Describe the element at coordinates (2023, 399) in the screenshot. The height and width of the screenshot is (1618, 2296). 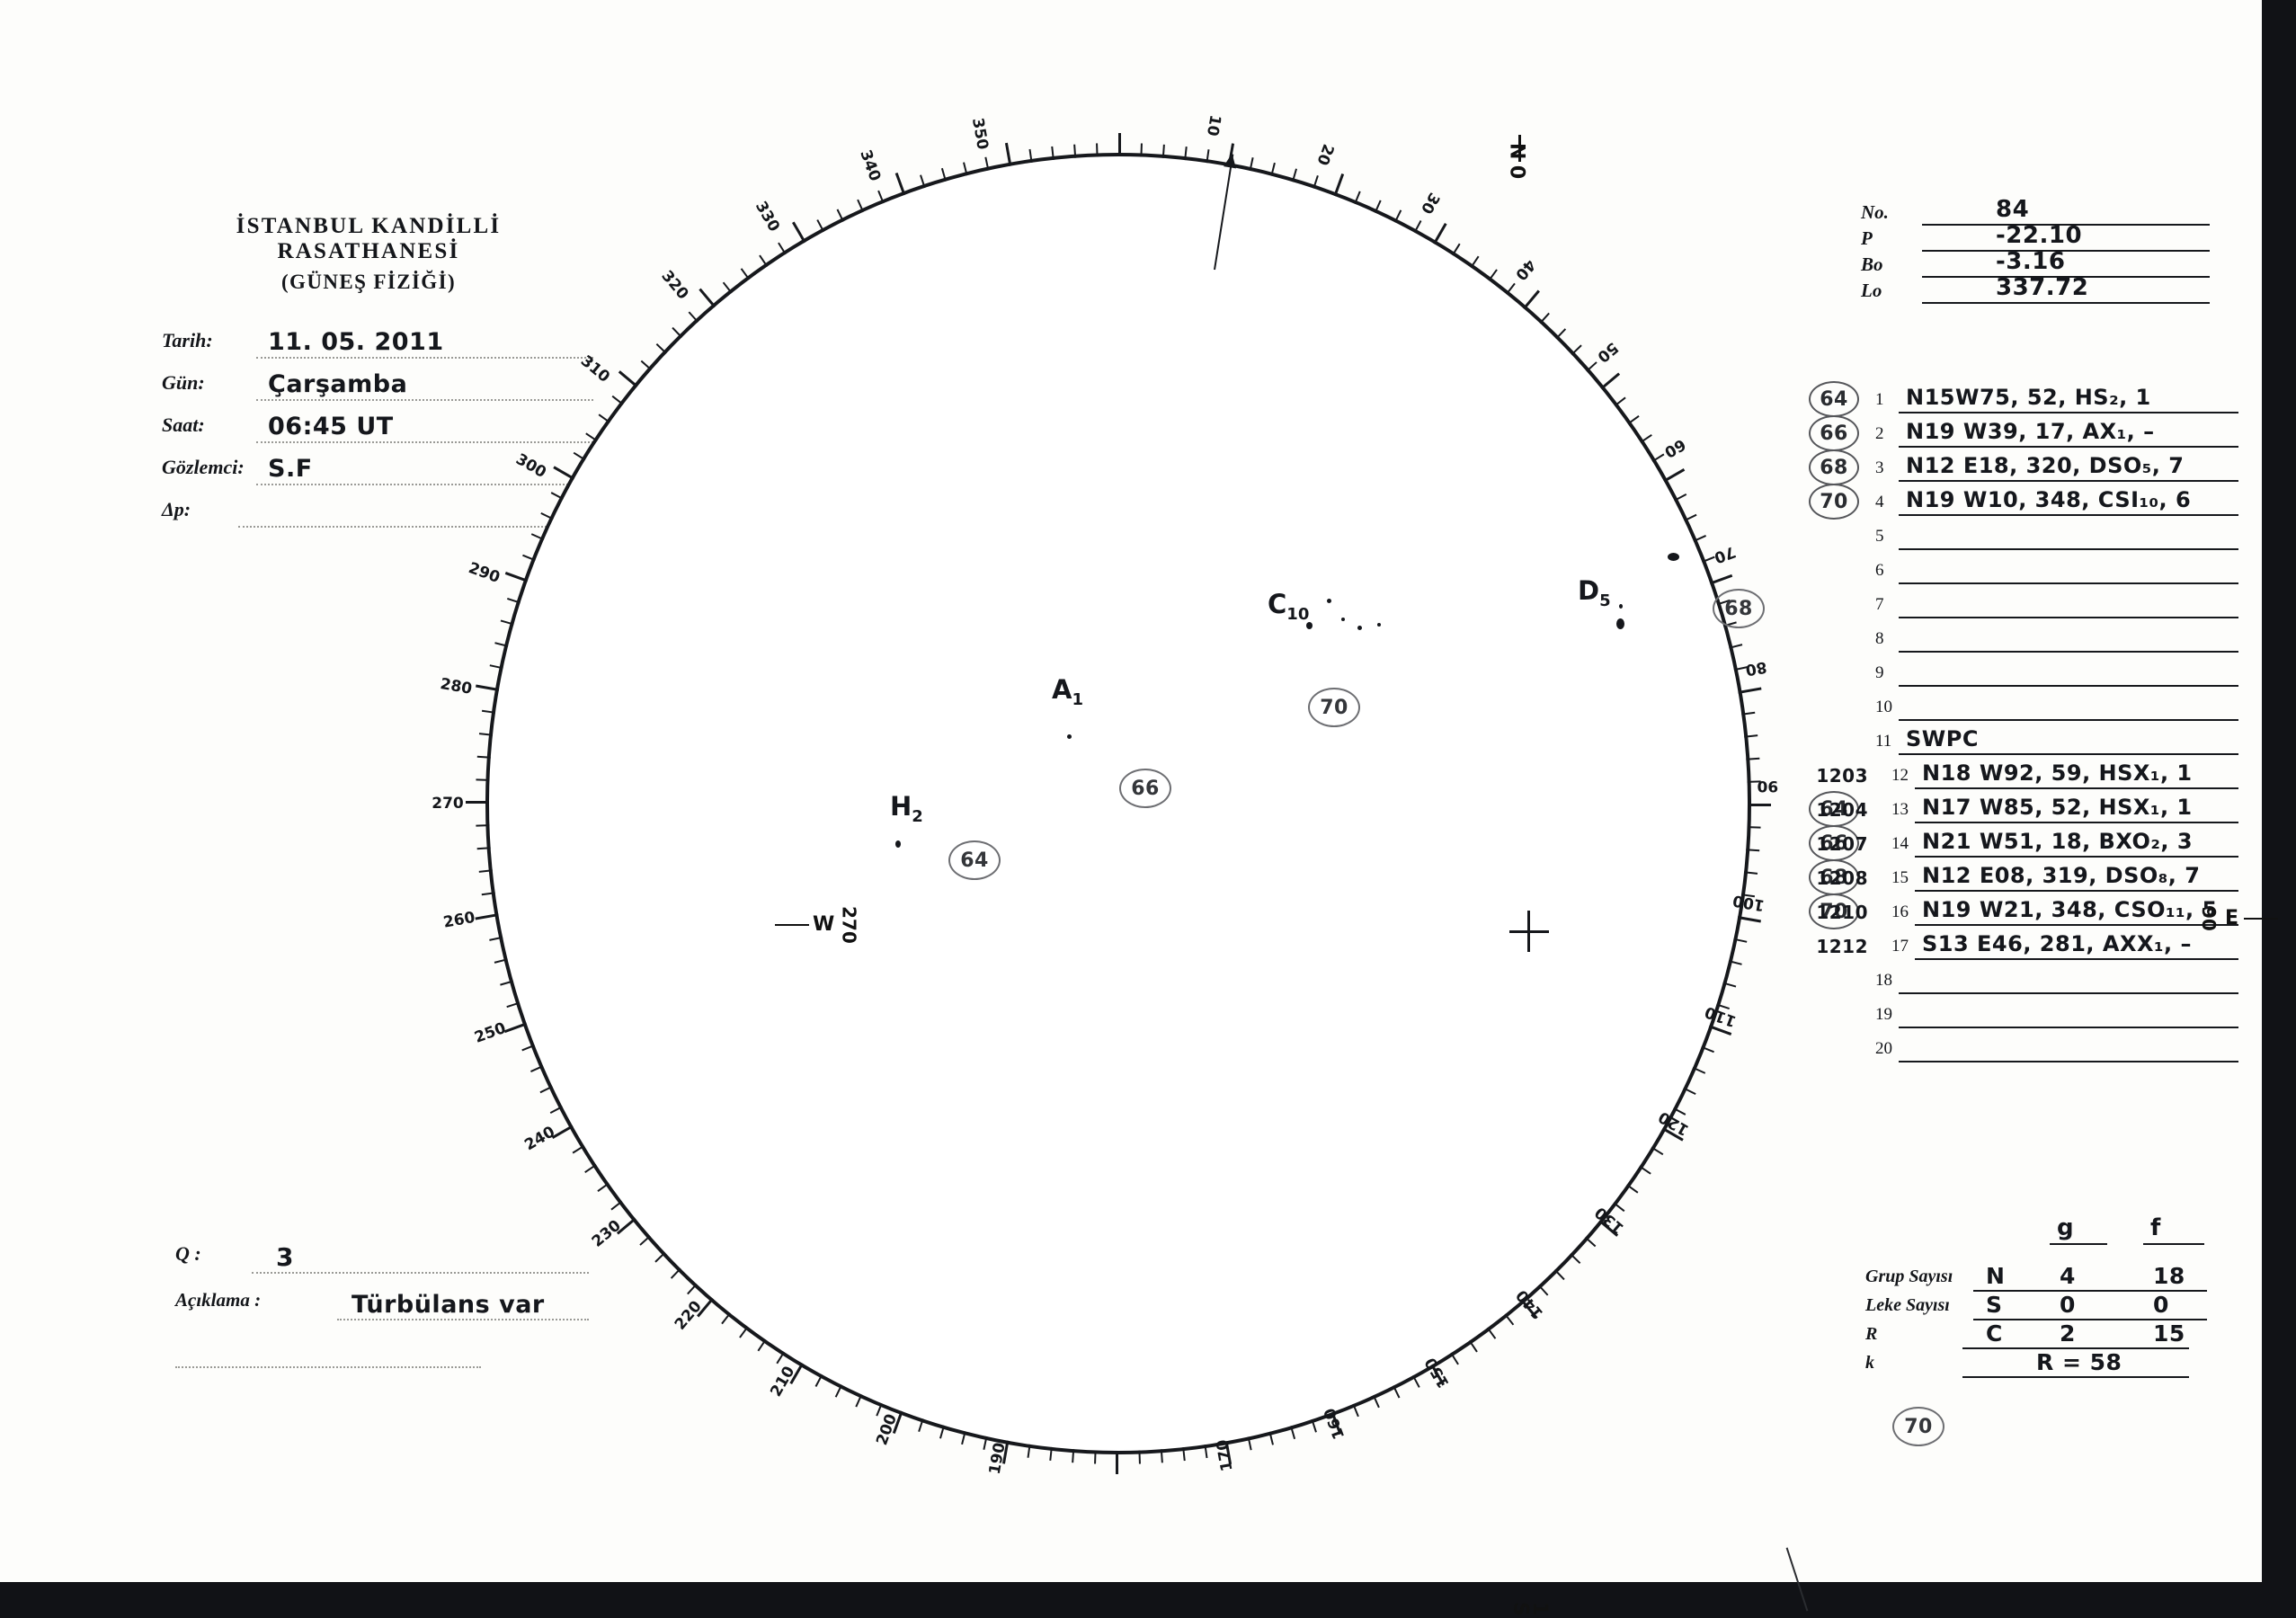
I see `group-row: 64 1 N15W75, 52, HS₂, 1` at that location.